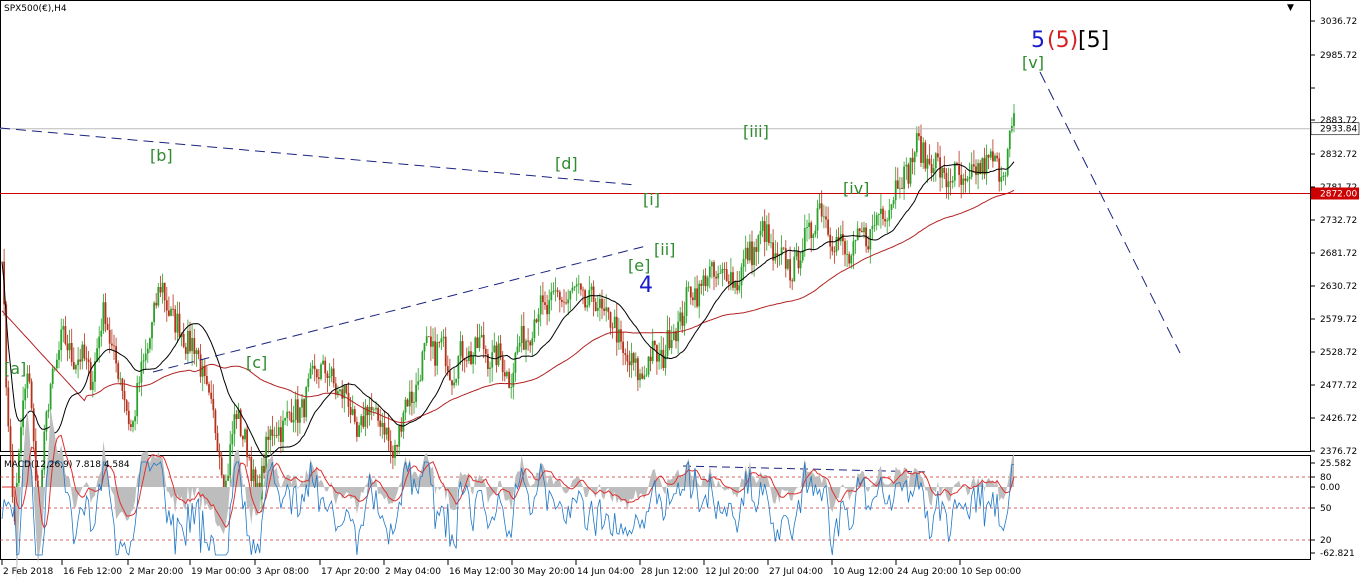 The height and width of the screenshot is (586, 1362). I want to click on wave-label-iv: [iv], so click(856, 188).